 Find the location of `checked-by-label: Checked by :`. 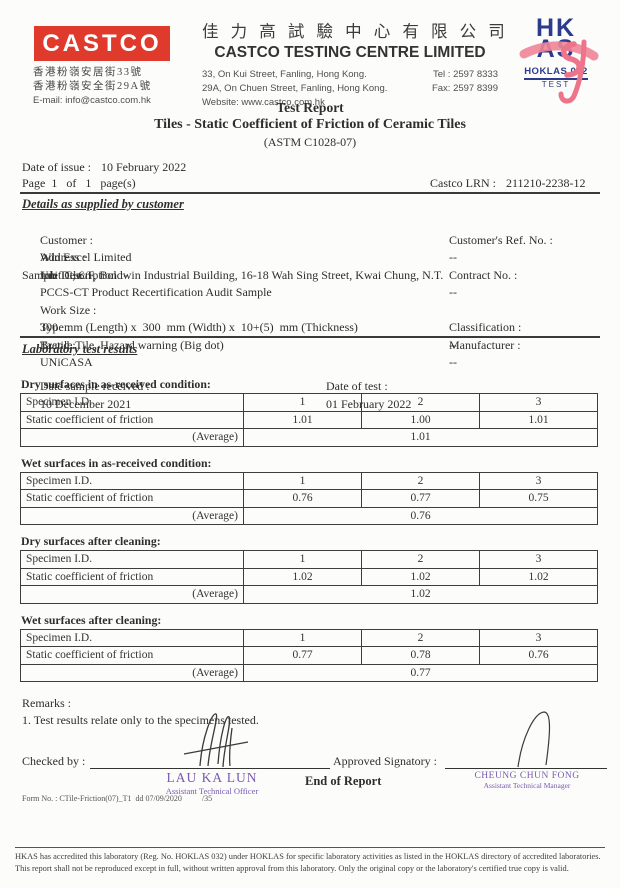

checked-by-label: Checked by : is located at coordinates (54, 761).